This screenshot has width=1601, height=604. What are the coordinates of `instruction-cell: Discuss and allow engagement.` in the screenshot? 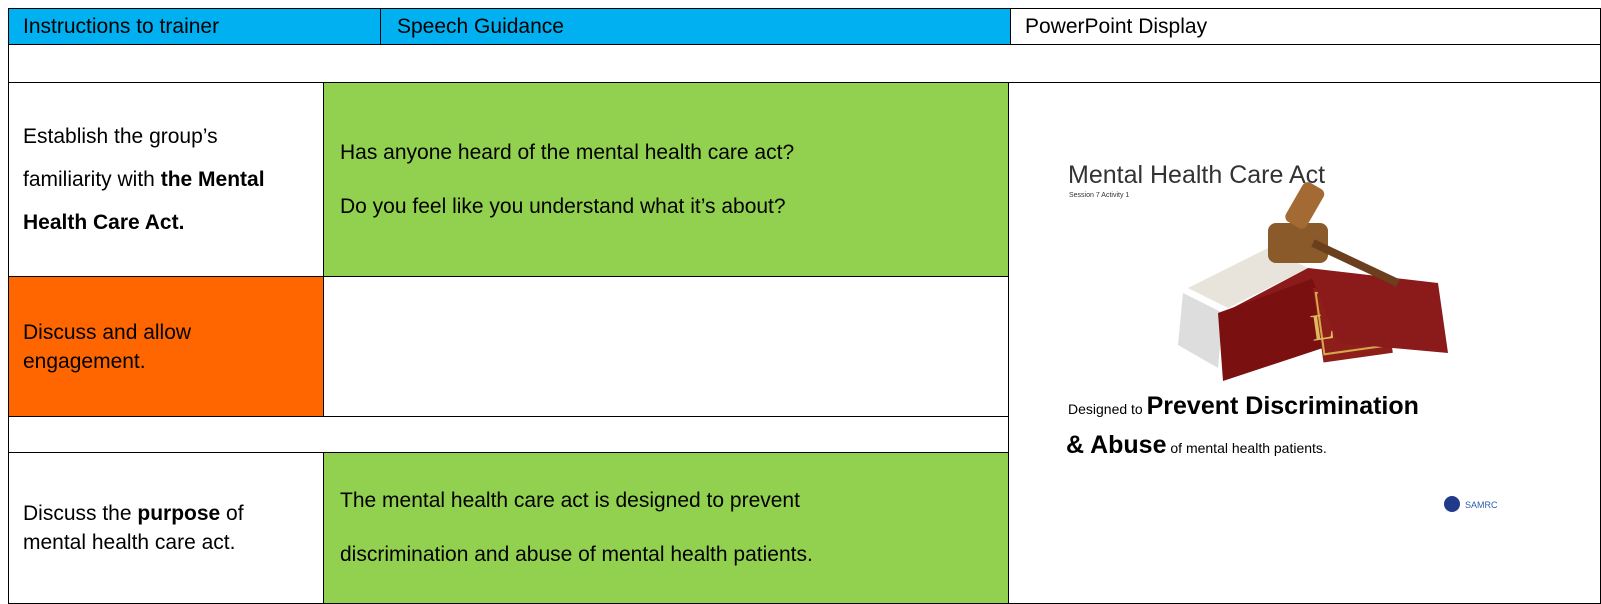 It's located at (166, 346).